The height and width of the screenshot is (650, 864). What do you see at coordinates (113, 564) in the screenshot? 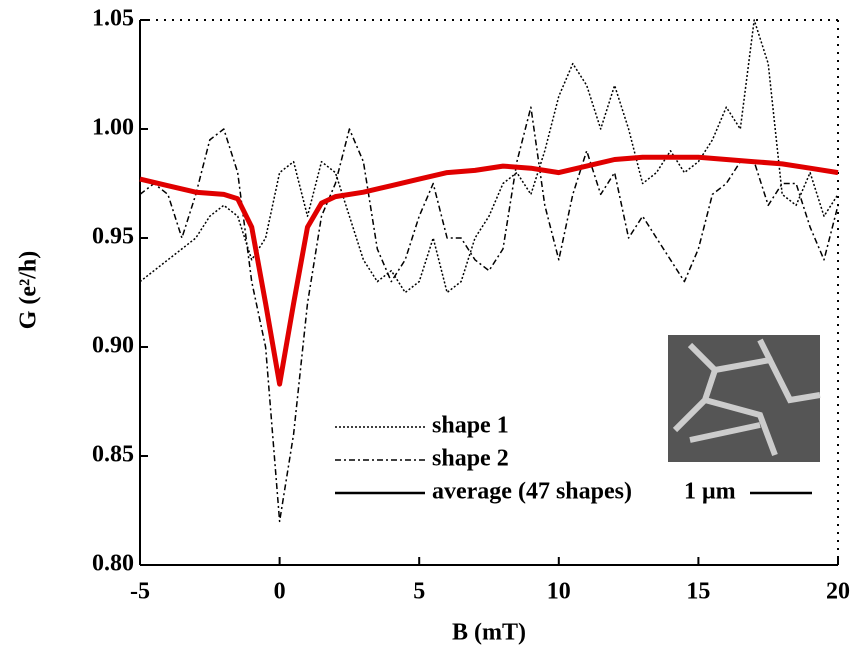
I see `y-tick-label: 0.80` at bounding box center [113, 564].